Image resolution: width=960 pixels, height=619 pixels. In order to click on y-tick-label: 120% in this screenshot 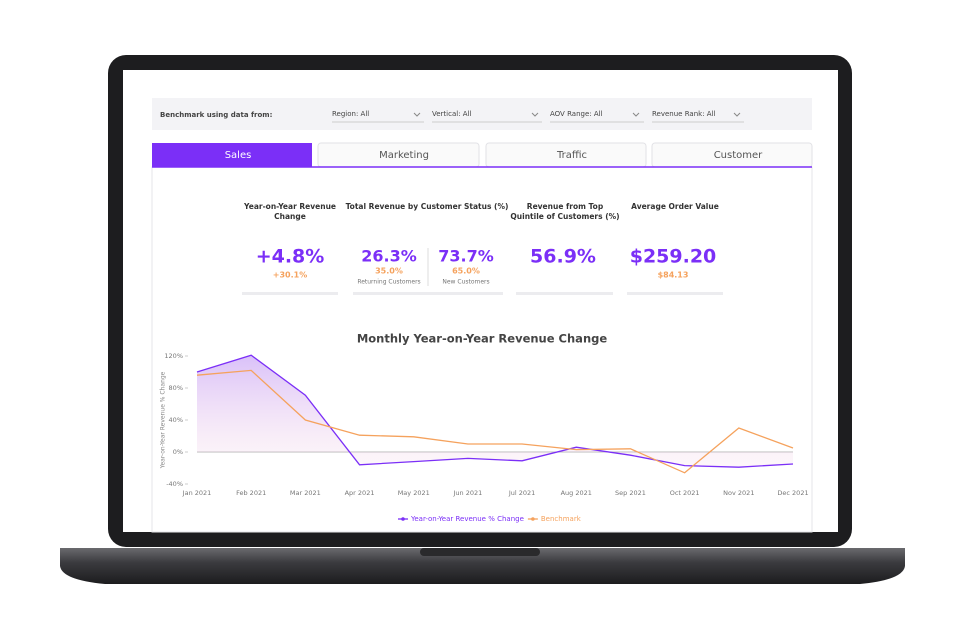, I will do `click(173, 356)`.